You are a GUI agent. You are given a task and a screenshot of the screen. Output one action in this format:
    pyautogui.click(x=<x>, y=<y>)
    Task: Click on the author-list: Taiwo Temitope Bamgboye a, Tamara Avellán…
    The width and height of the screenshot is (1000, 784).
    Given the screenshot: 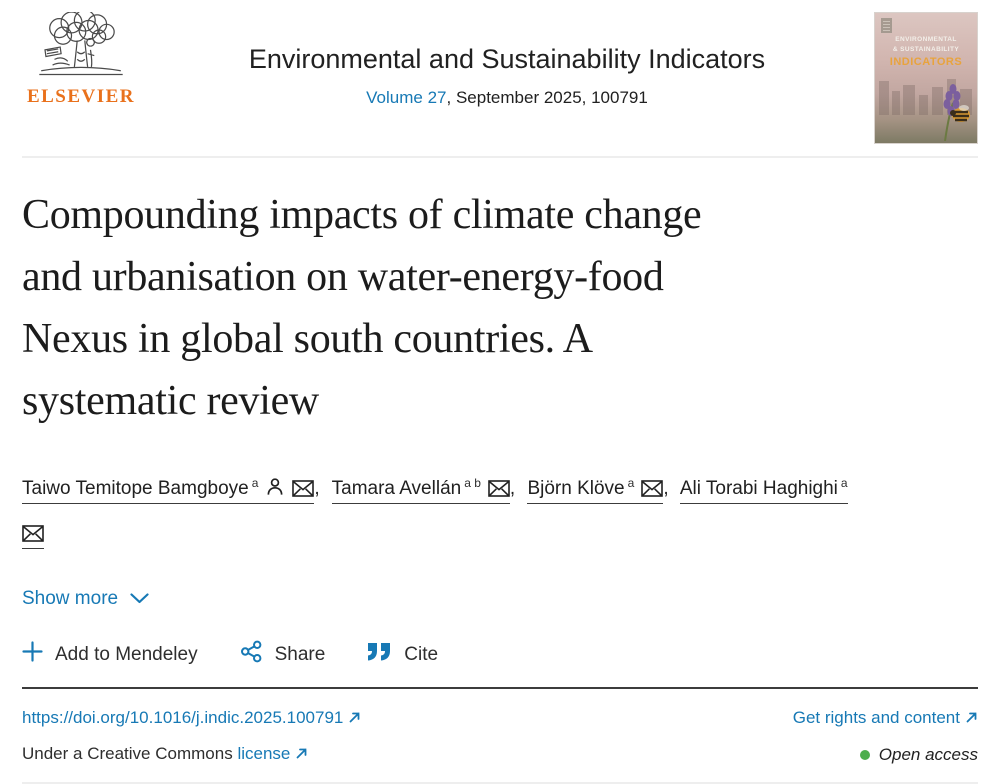 What is the action you would take?
    pyautogui.click(x=500, y=510)
    